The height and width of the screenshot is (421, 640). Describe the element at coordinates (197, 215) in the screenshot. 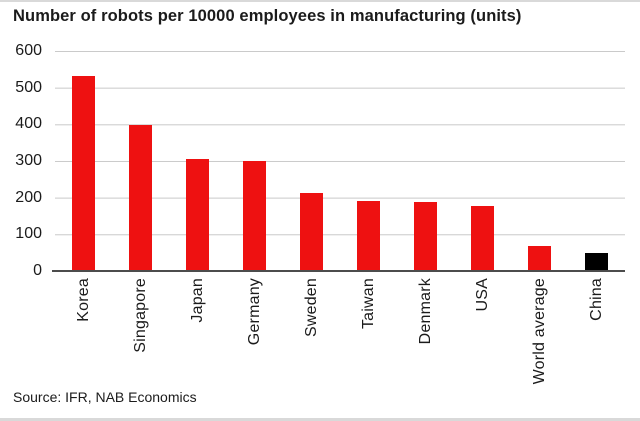

I see `bar-japan` at that location.